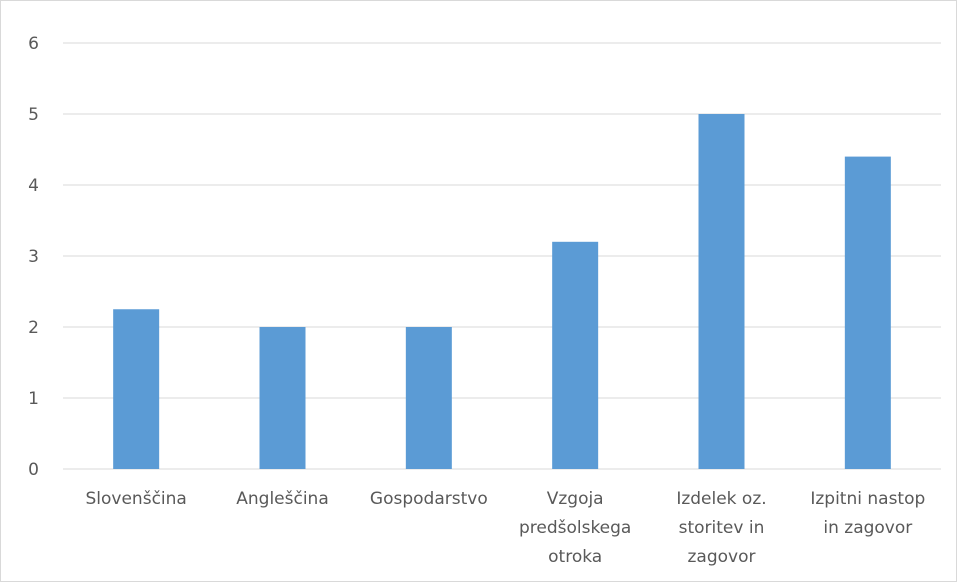  Describe the element at coordinates (33, 399) in the screenshot. I see `y-tick-label-1: 1` at that location.